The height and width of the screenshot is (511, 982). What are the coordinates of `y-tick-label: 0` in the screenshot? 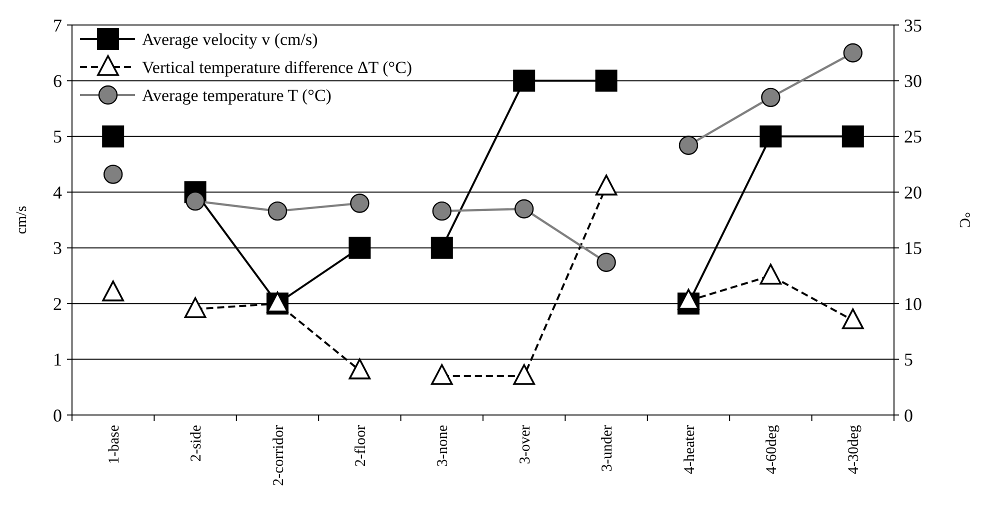 It's located at (57, 415).